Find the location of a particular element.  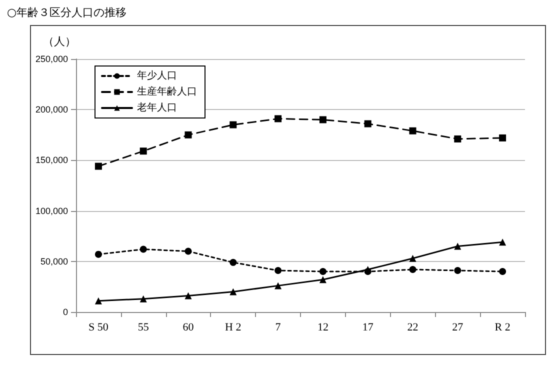

x-tick-label: 55 is located at coordinates (144, 328).